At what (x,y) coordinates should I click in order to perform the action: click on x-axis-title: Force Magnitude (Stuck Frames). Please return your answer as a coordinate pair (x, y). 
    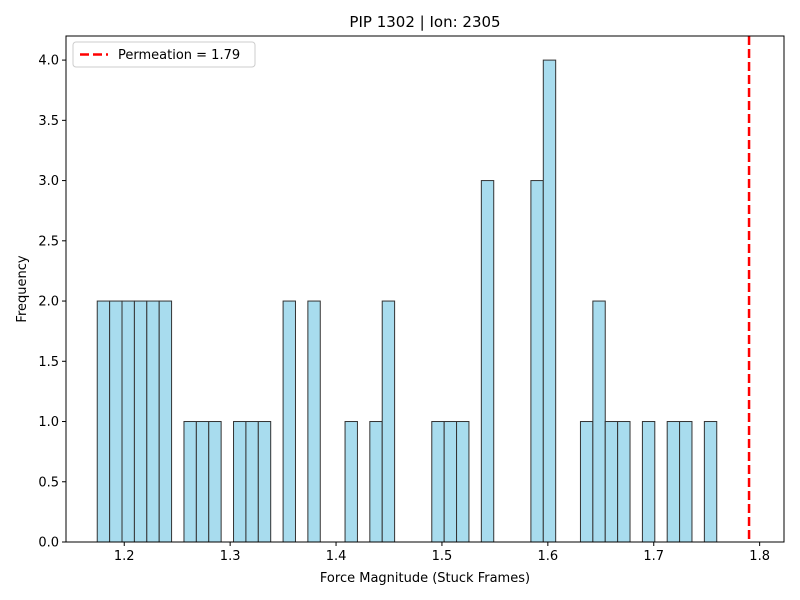
    Looking at the image, I should click on (425, 578).